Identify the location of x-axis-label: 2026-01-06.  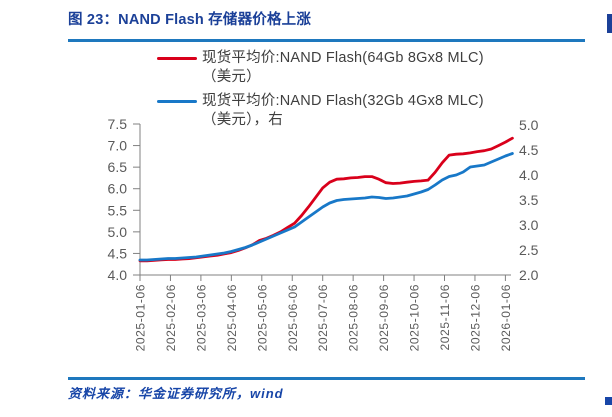
(506, 317).